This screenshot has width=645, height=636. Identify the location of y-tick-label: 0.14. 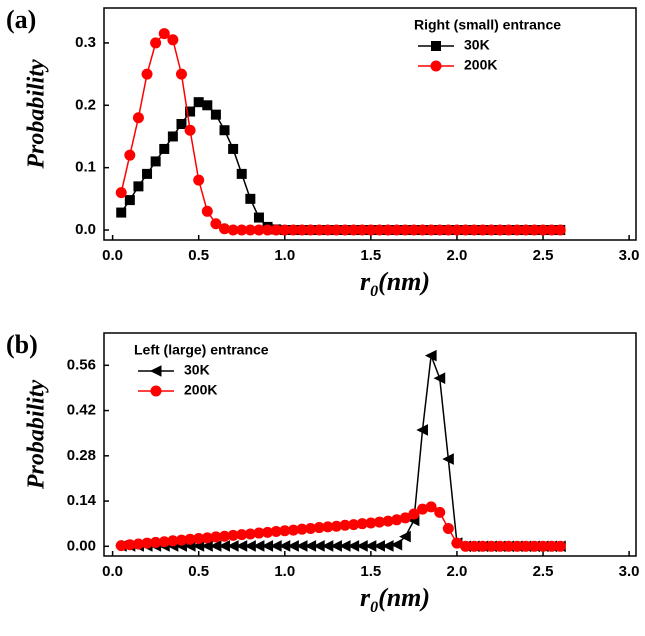
(82, 500).